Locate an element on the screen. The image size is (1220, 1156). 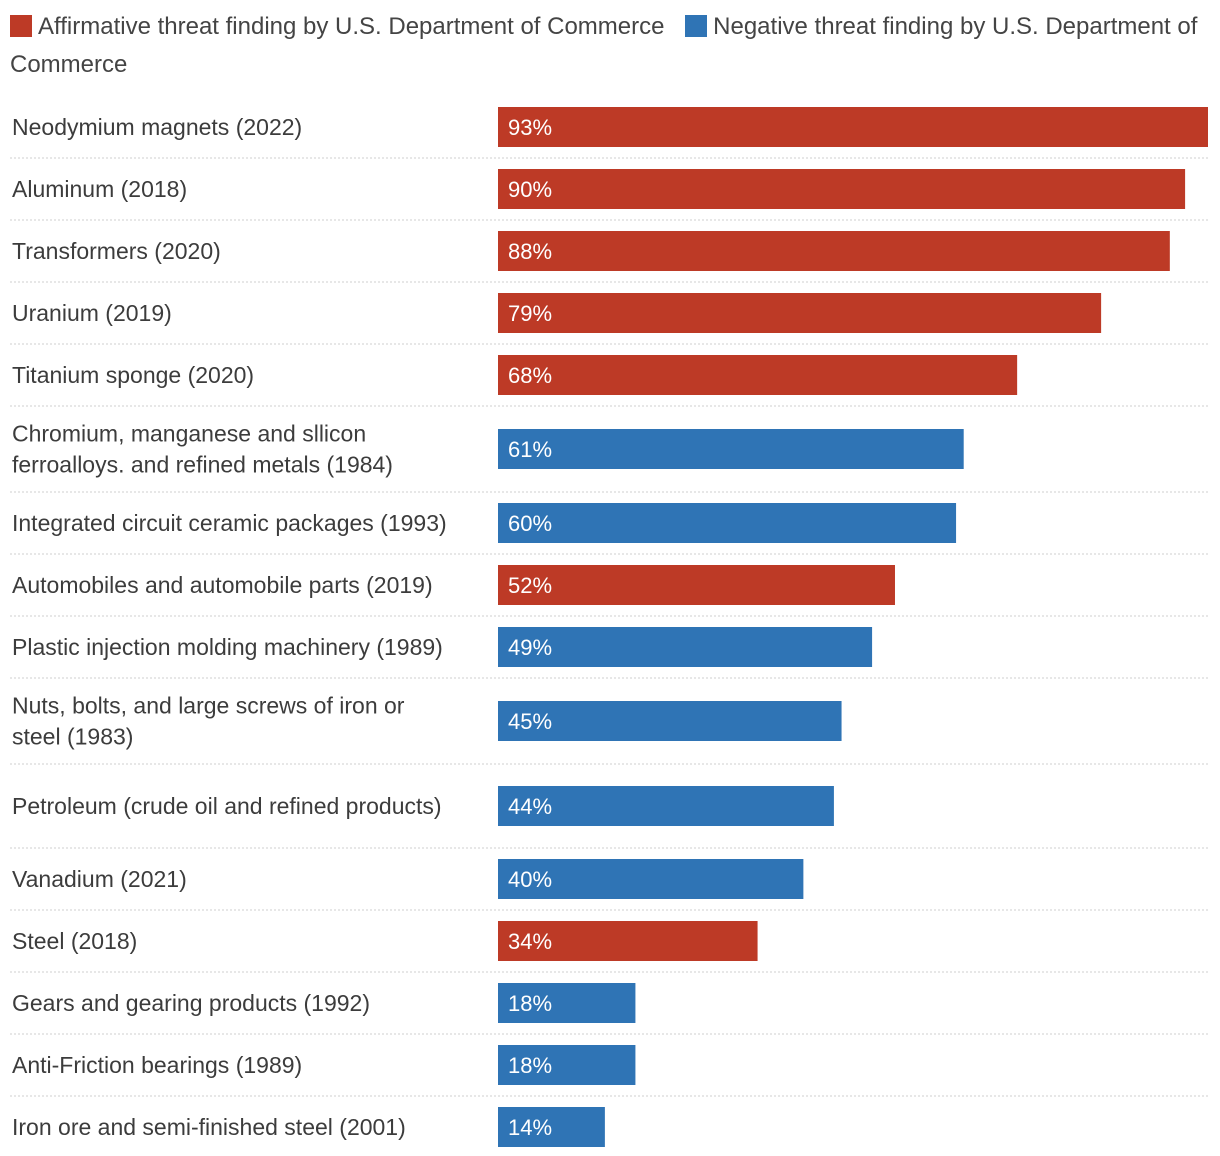
bar-value-label: 52% is located at coordinates (530, 585).